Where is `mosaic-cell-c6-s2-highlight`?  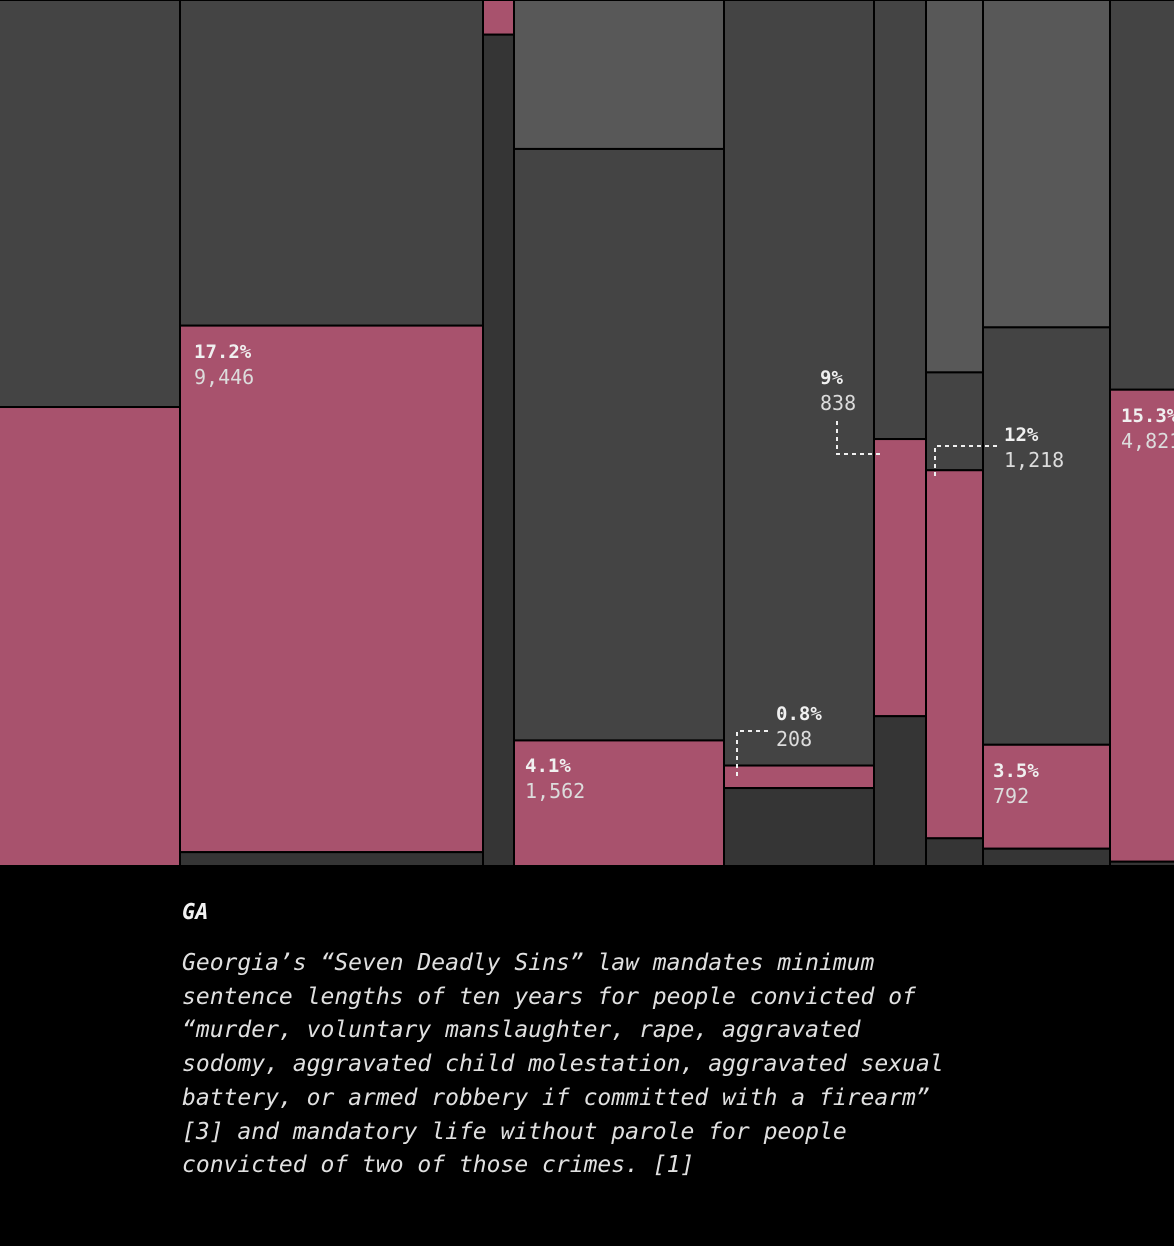
mosaic-cell-c6-s2-highlight is located at coordinates (900, 578).